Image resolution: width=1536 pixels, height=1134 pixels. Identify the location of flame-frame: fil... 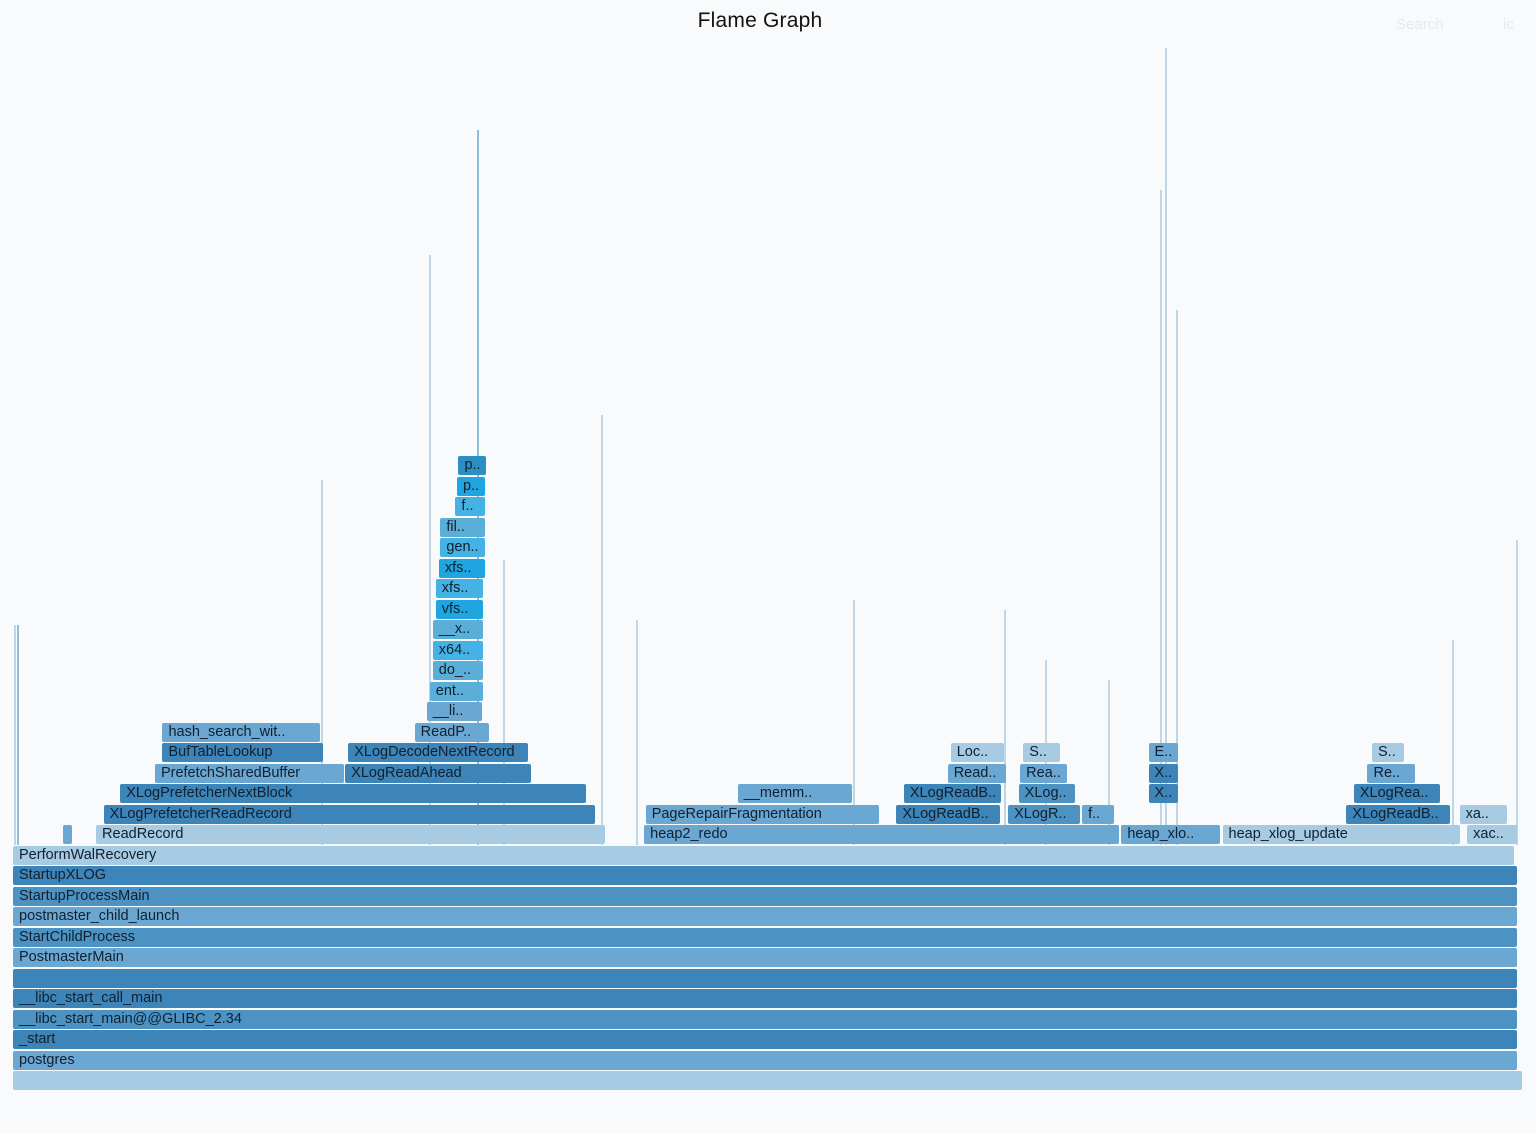
(462, 527).